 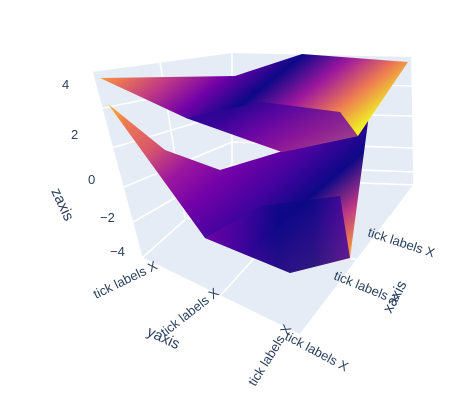 I want to click on zaxis-ticks: 4 2 0 −2 −4, so click(x=93, y=168).